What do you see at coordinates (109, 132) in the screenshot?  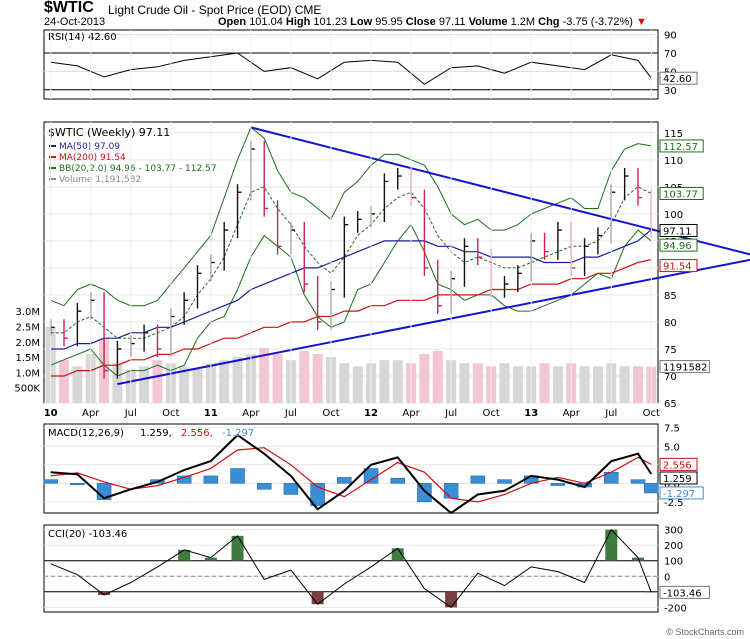 I see `price-legend-main: $WTIC (Weekly) 97.11` at bounding box center [109, 132].